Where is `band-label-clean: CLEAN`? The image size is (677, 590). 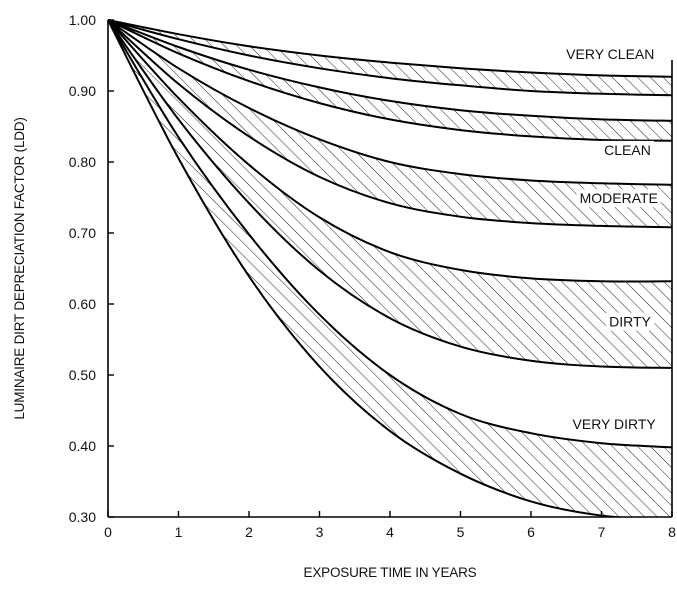
band-label-clean: CLEAN is located at coordinates (627, 150).